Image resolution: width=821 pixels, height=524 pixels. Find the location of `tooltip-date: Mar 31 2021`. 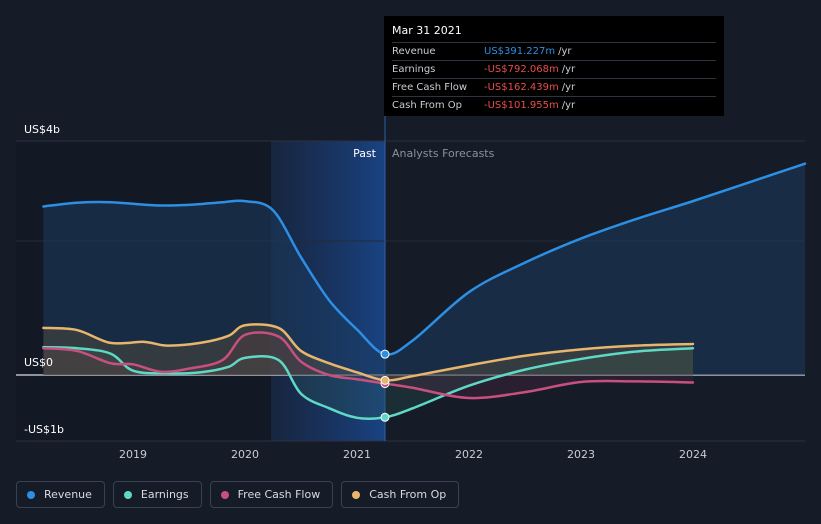

tooltip-date: Mar 31 2021 is located at coordinates (427, 30).